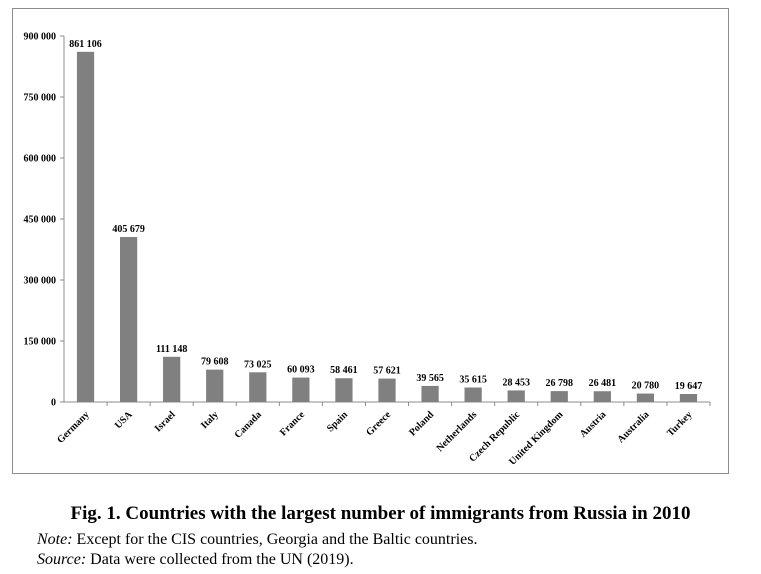 Image resolution: width=761 pixels, height=574 pixels. Describe the element at coordinates (292, 423) in the screenshot. I see `category-label: France` at that location.